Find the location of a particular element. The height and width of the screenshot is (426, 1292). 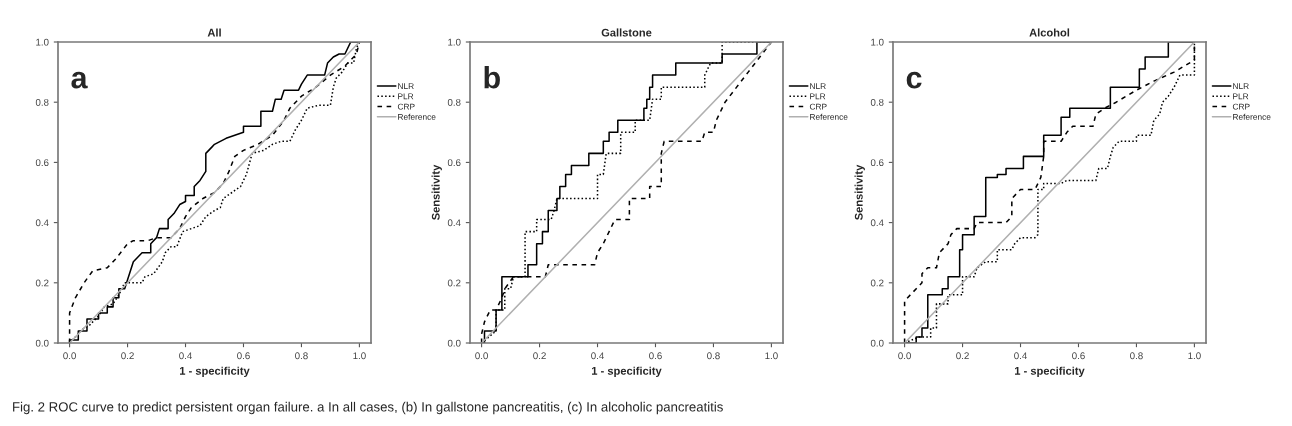

annotation: a is located at coordinates (79, 80).